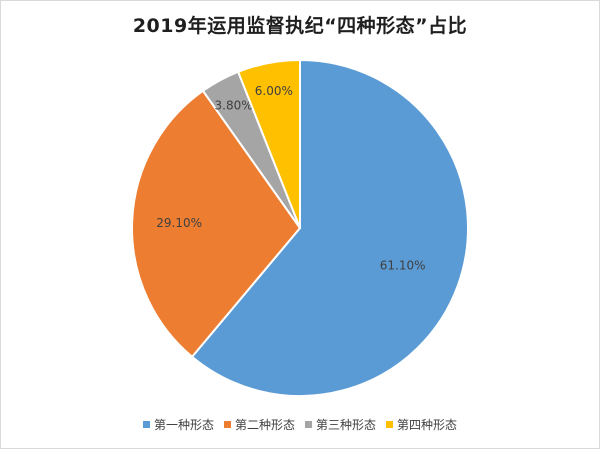  I want to click on legend-item-fourth: 第四种形态, so click(421, 424).